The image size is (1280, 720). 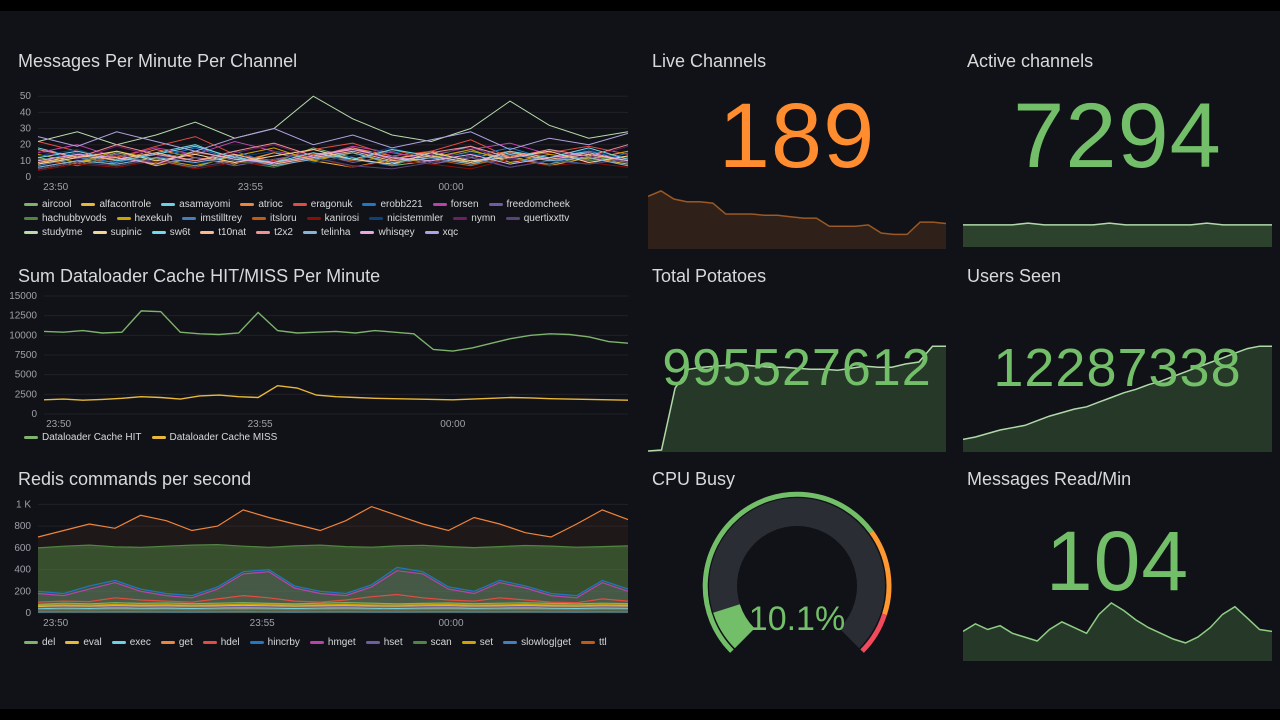 I want to click on legend-label: alfacontrole, so click(x=125, y=204).